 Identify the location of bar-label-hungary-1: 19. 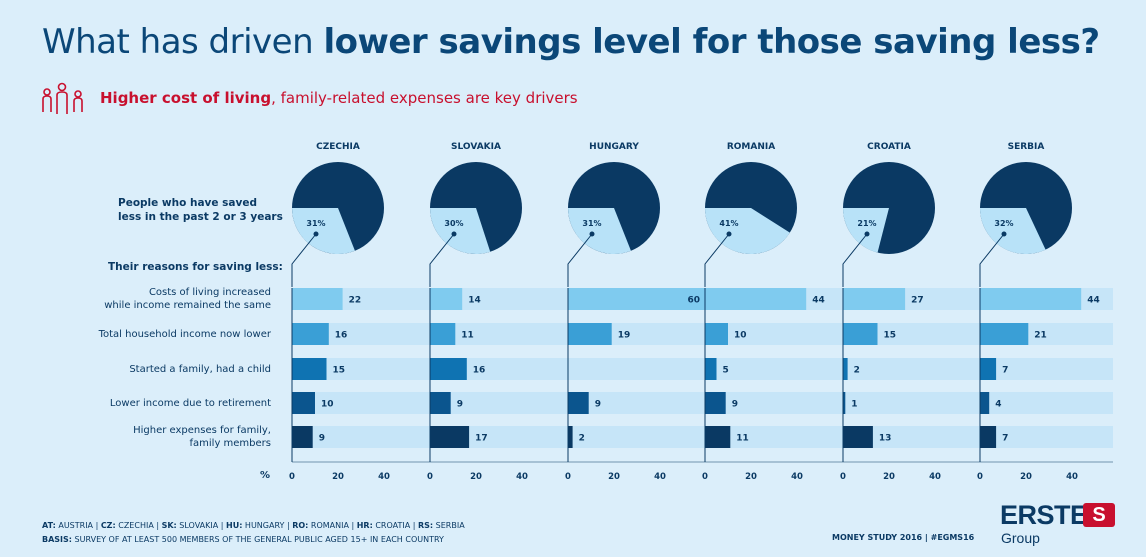
(624, 336).